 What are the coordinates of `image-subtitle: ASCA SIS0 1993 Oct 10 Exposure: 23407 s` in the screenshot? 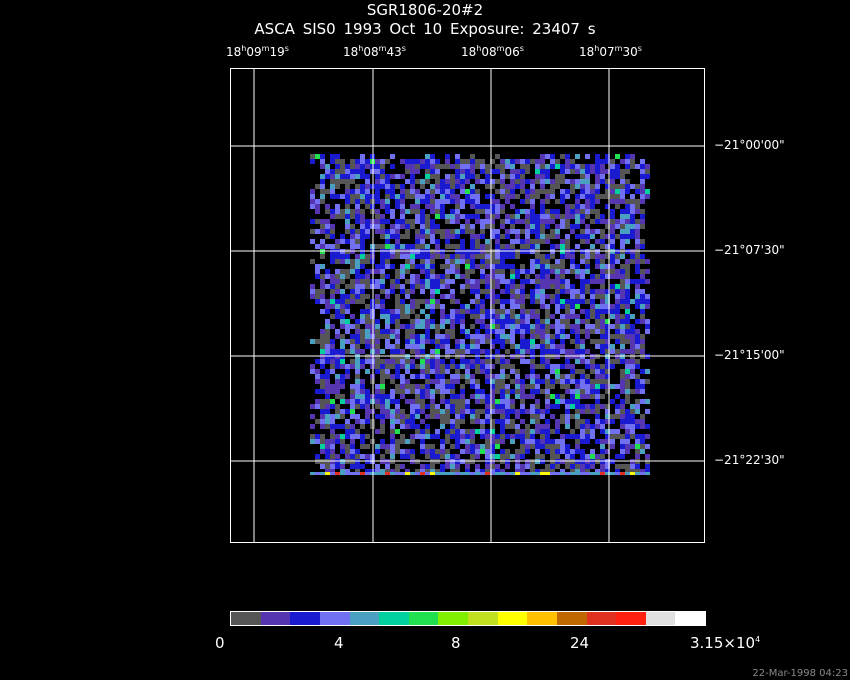 It's located at (425, 29).